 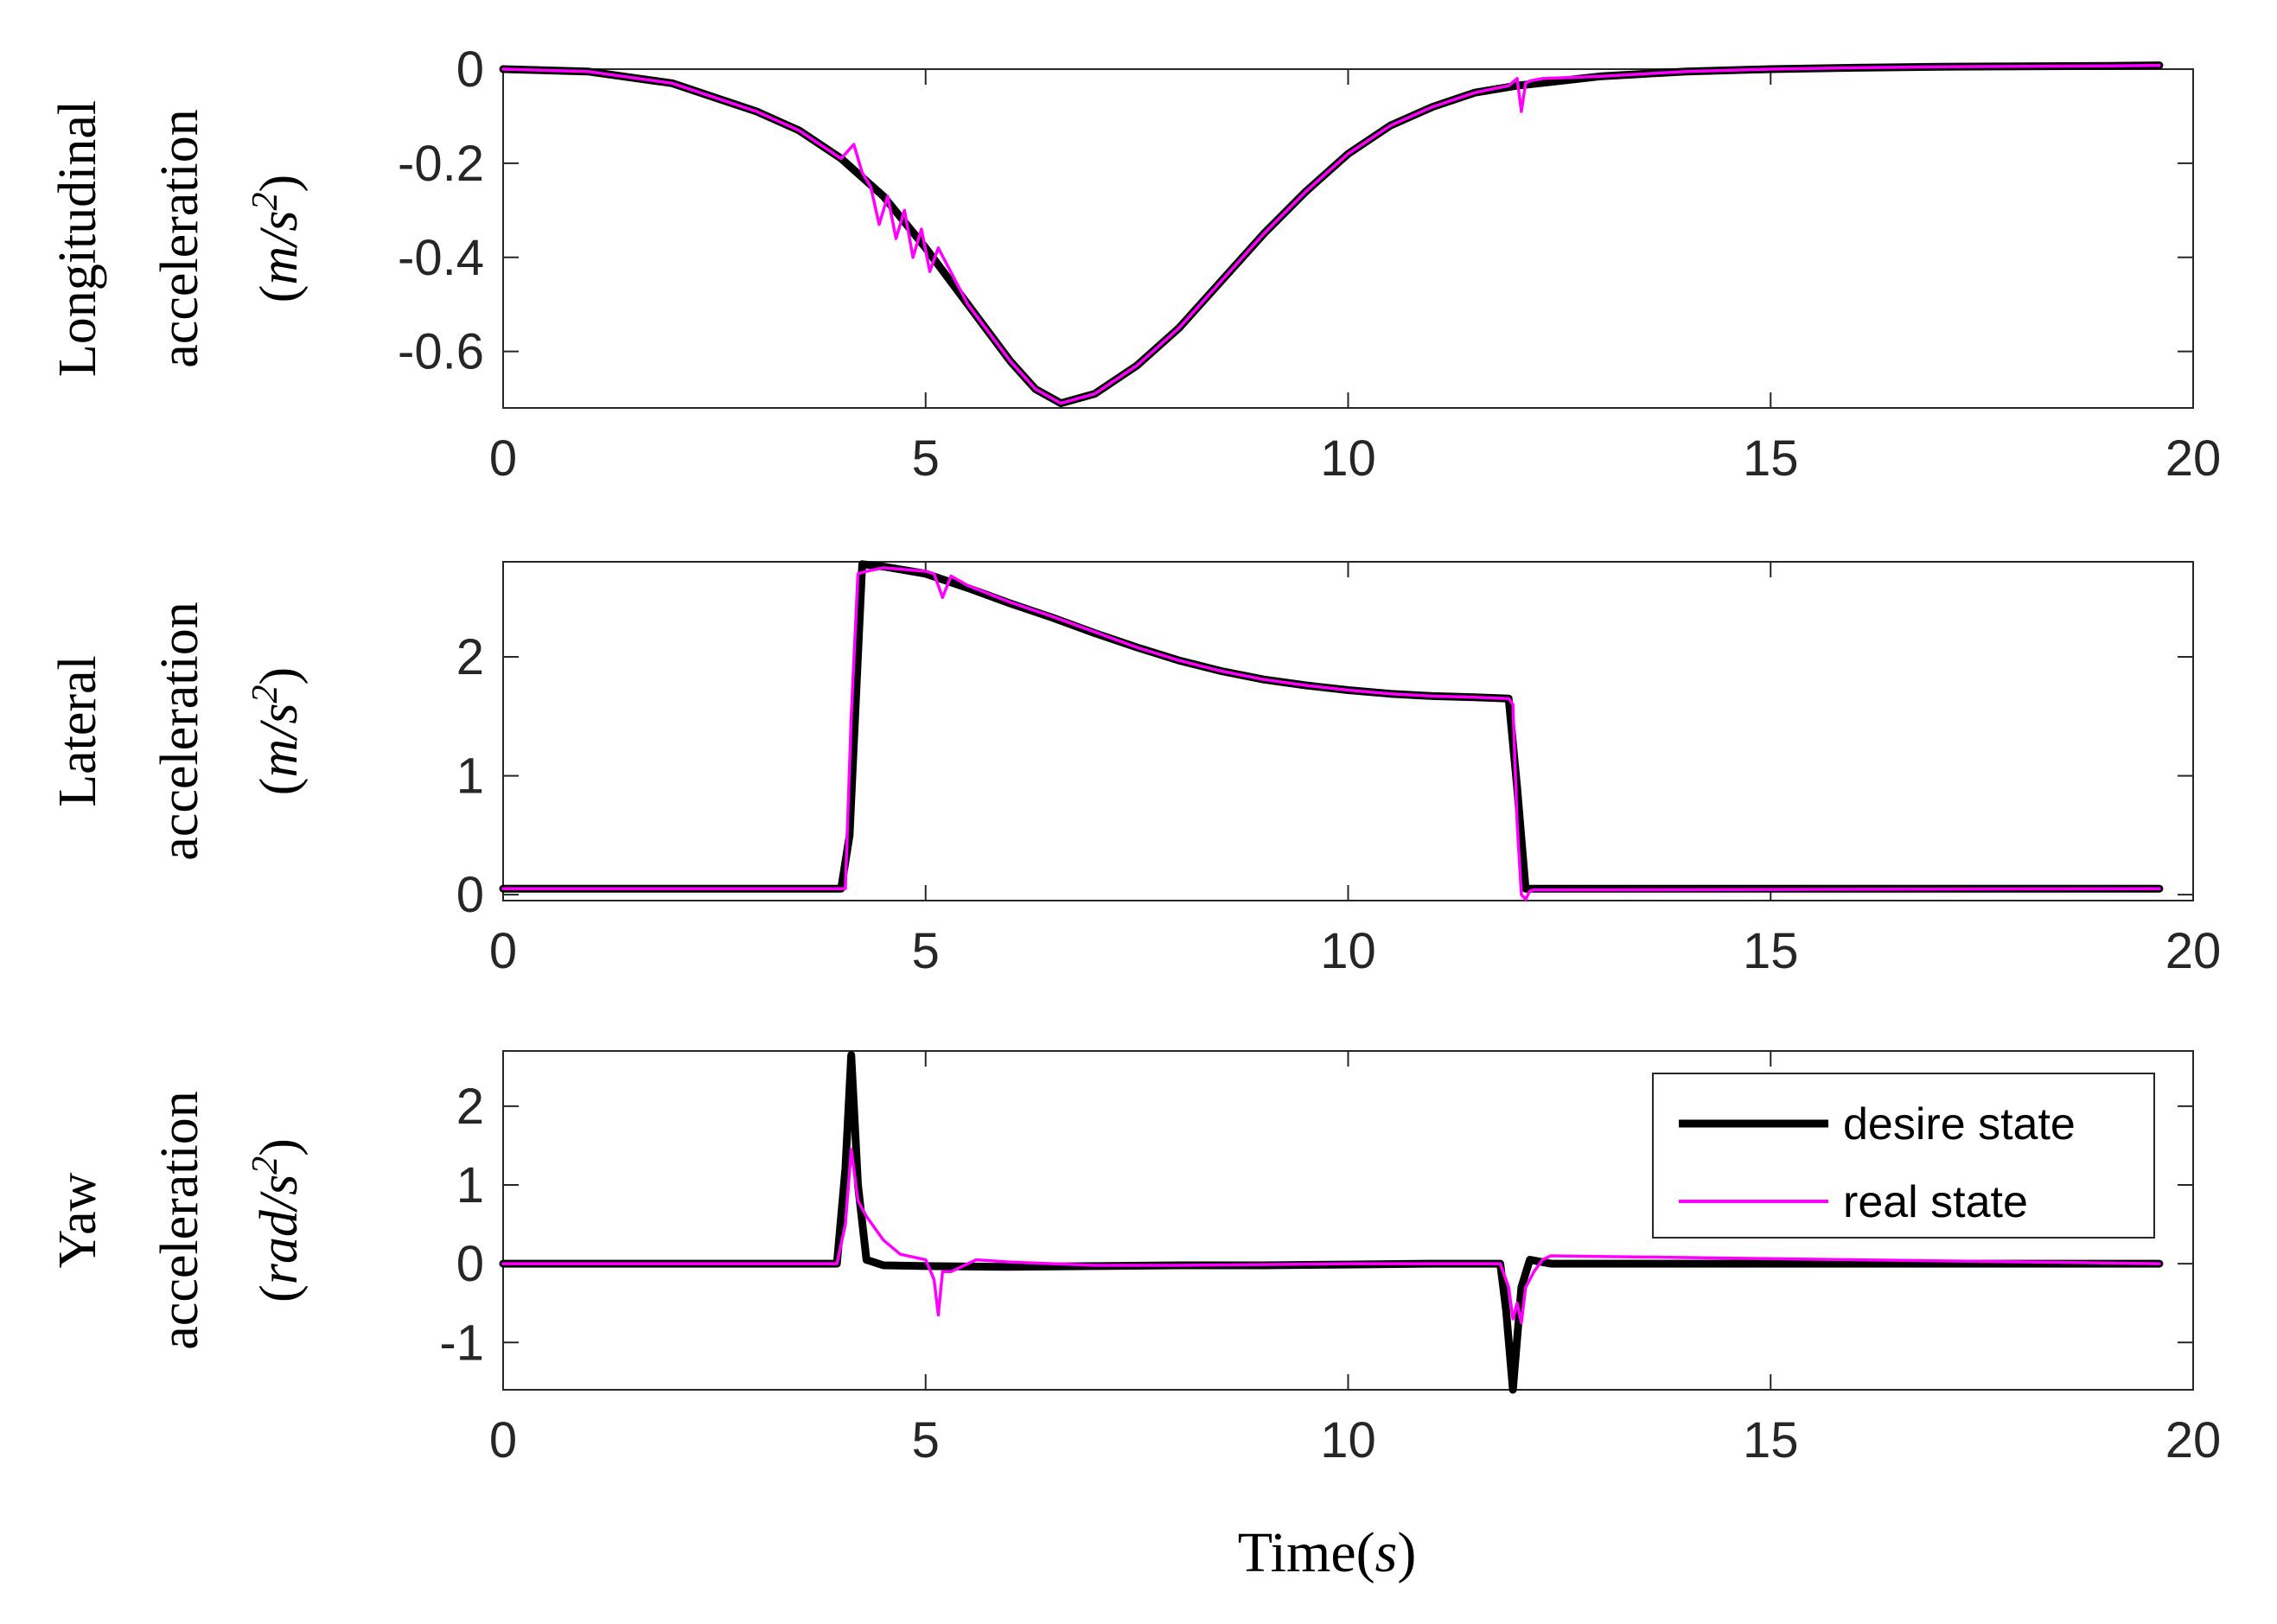 I want to click on lateral-xtick-label-2: 10, so click(x=1348, y=951).